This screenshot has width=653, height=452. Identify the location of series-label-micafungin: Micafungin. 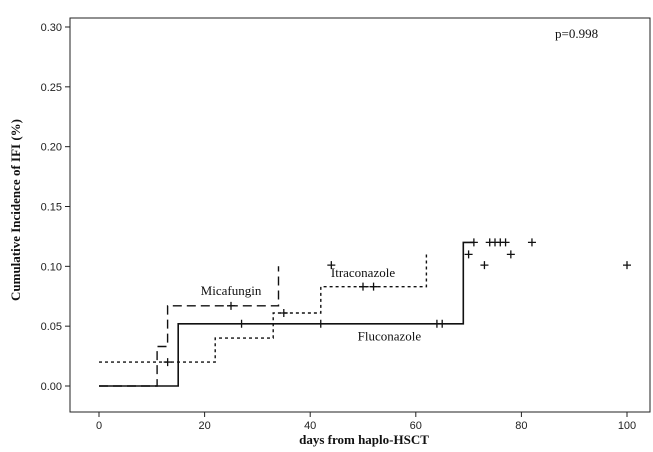
(231, 290).